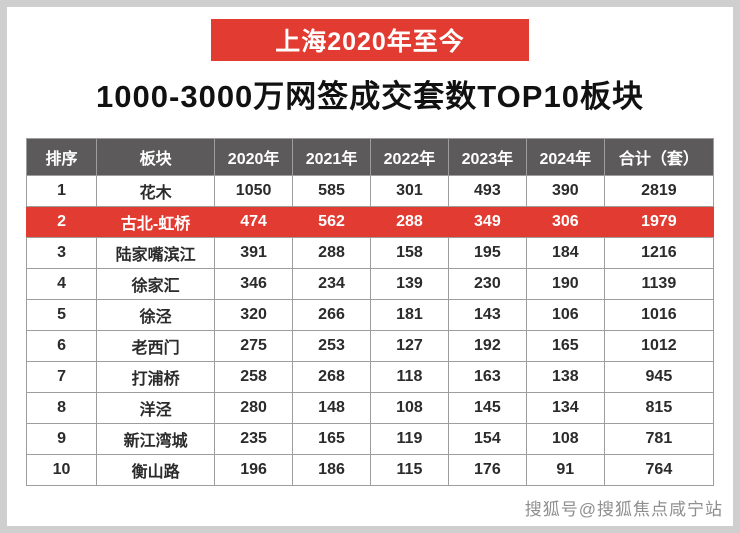  I want to click on table-cell: 195, so click(487, 253).